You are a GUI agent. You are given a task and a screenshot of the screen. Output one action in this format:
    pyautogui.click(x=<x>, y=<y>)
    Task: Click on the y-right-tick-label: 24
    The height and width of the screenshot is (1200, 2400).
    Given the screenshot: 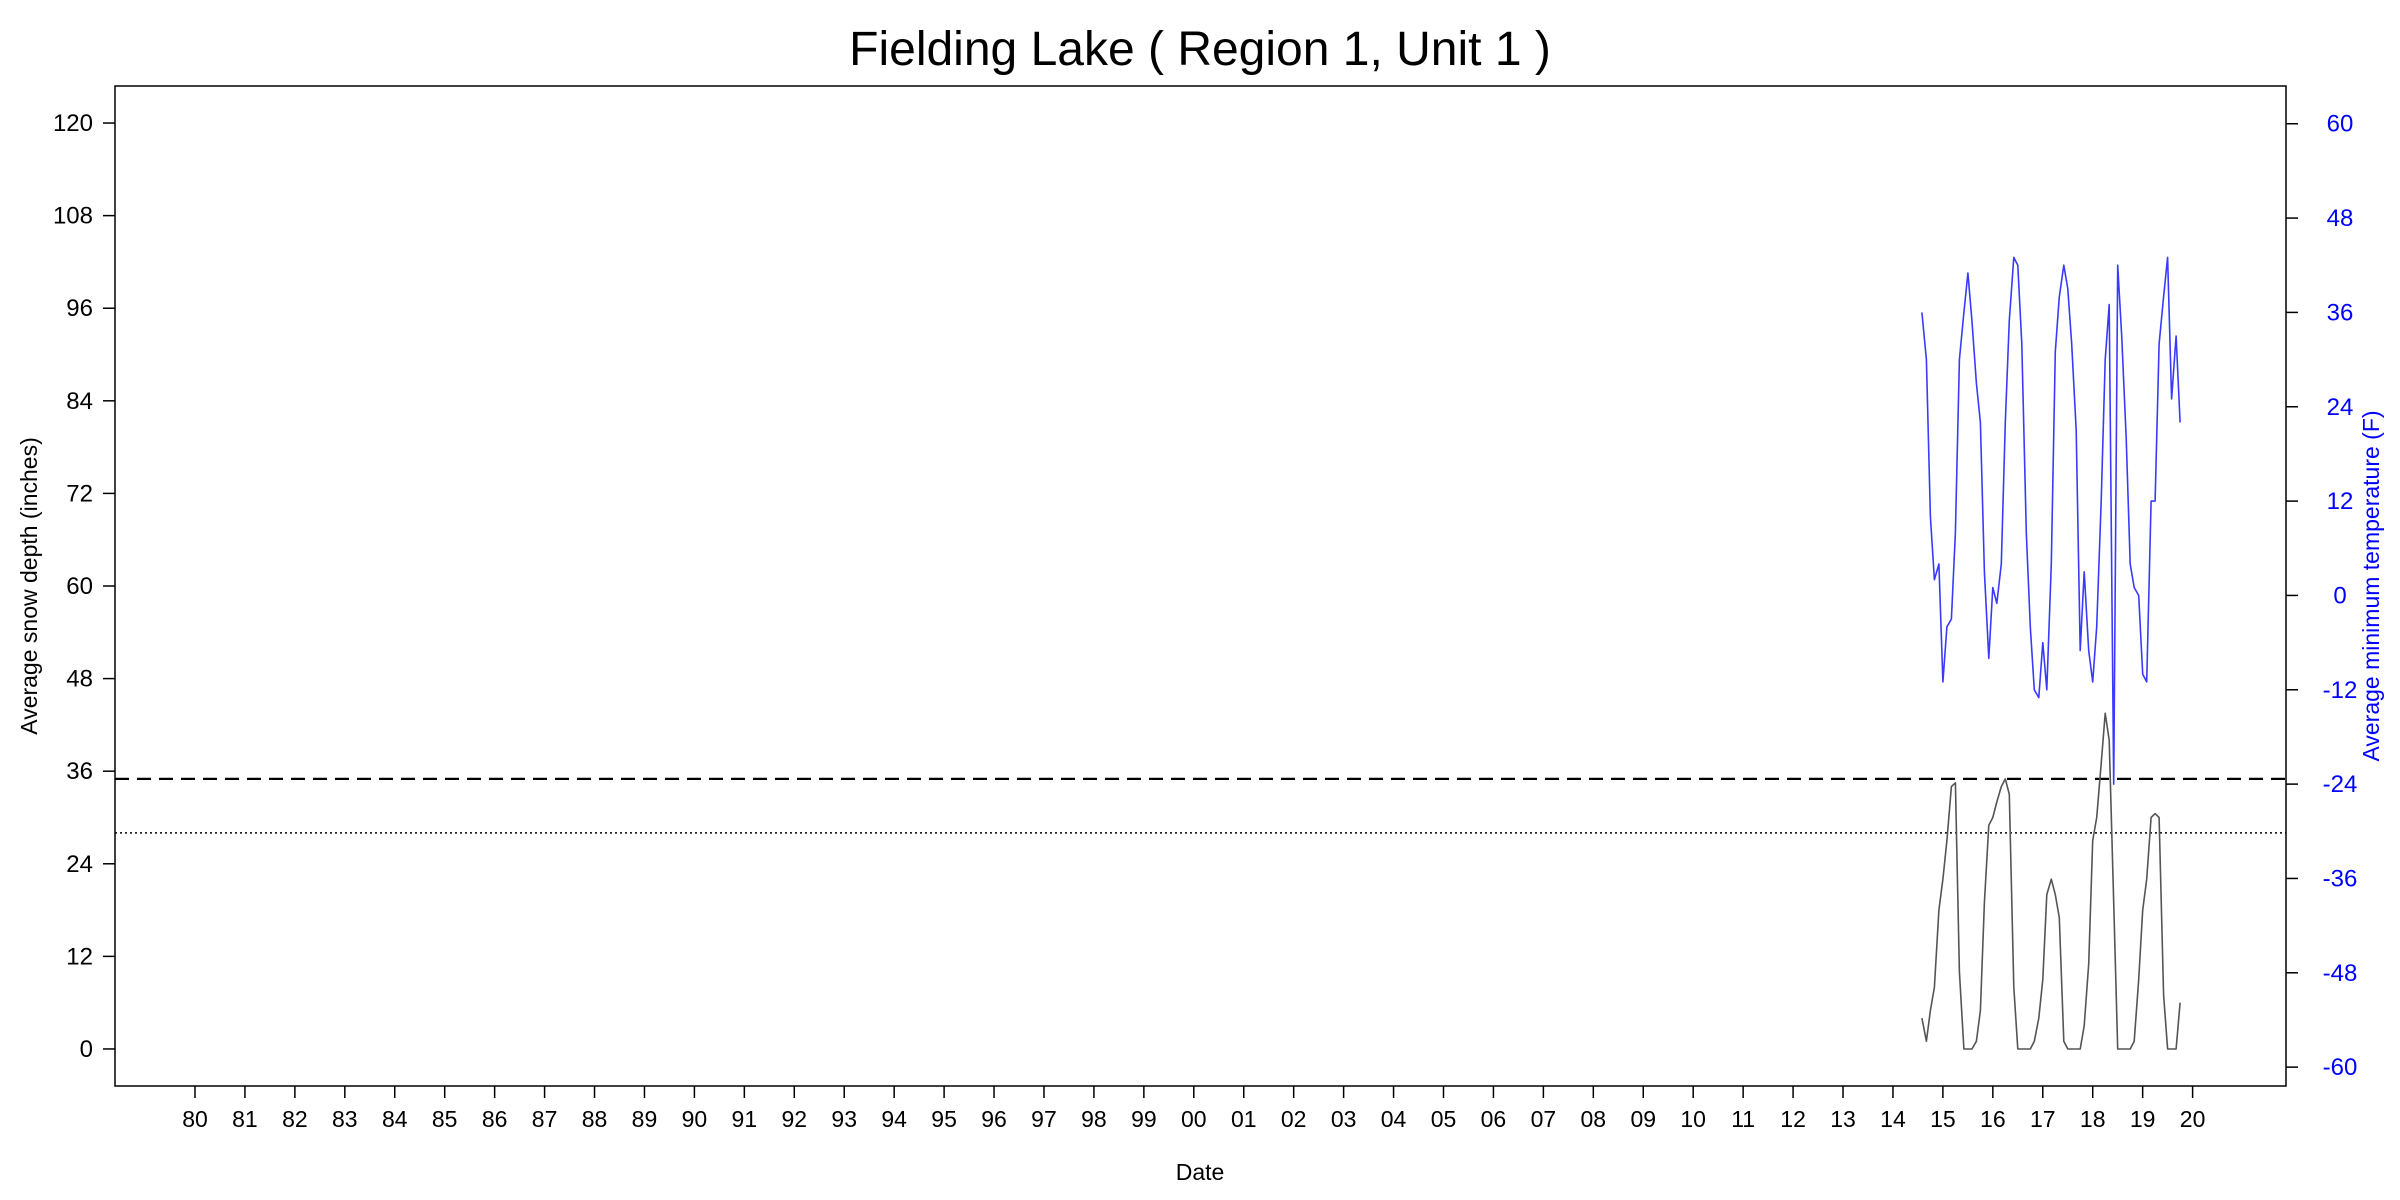 What is the action you would take?
    pyautogui.click(x=2340, y=407)
    